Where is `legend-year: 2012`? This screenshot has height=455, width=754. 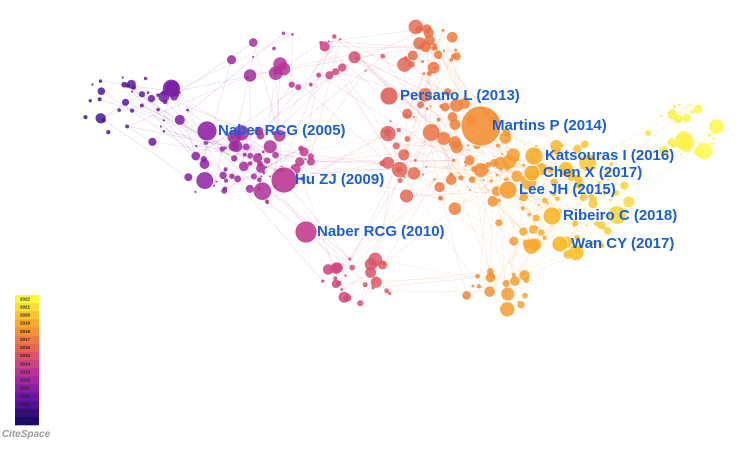
legend-year: 2012 is located at coordinates (25, 380).